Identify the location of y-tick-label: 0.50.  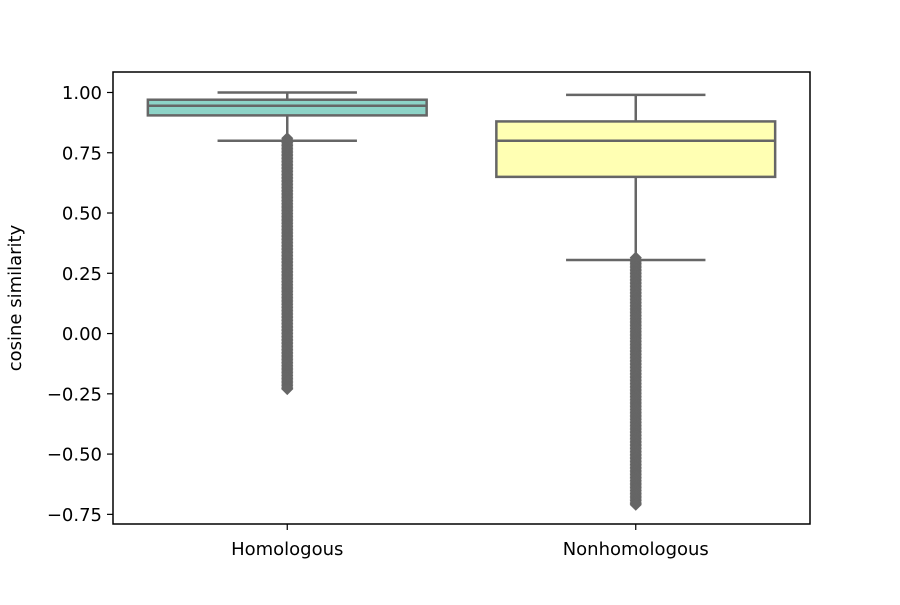
(82, 214).